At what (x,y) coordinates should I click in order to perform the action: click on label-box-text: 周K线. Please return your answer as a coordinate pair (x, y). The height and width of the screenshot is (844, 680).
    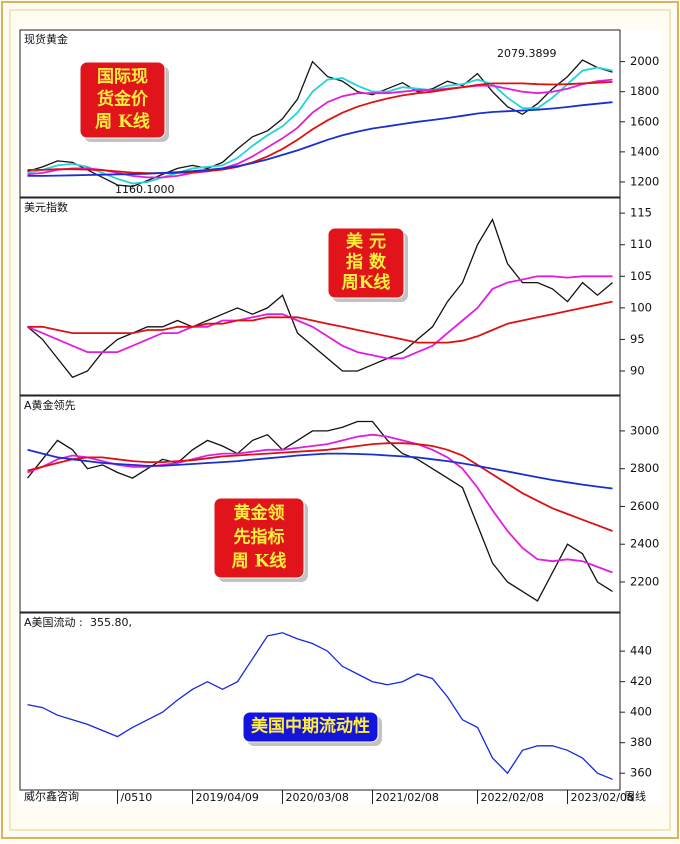
    Looking at the image, I should click on (366, 282).